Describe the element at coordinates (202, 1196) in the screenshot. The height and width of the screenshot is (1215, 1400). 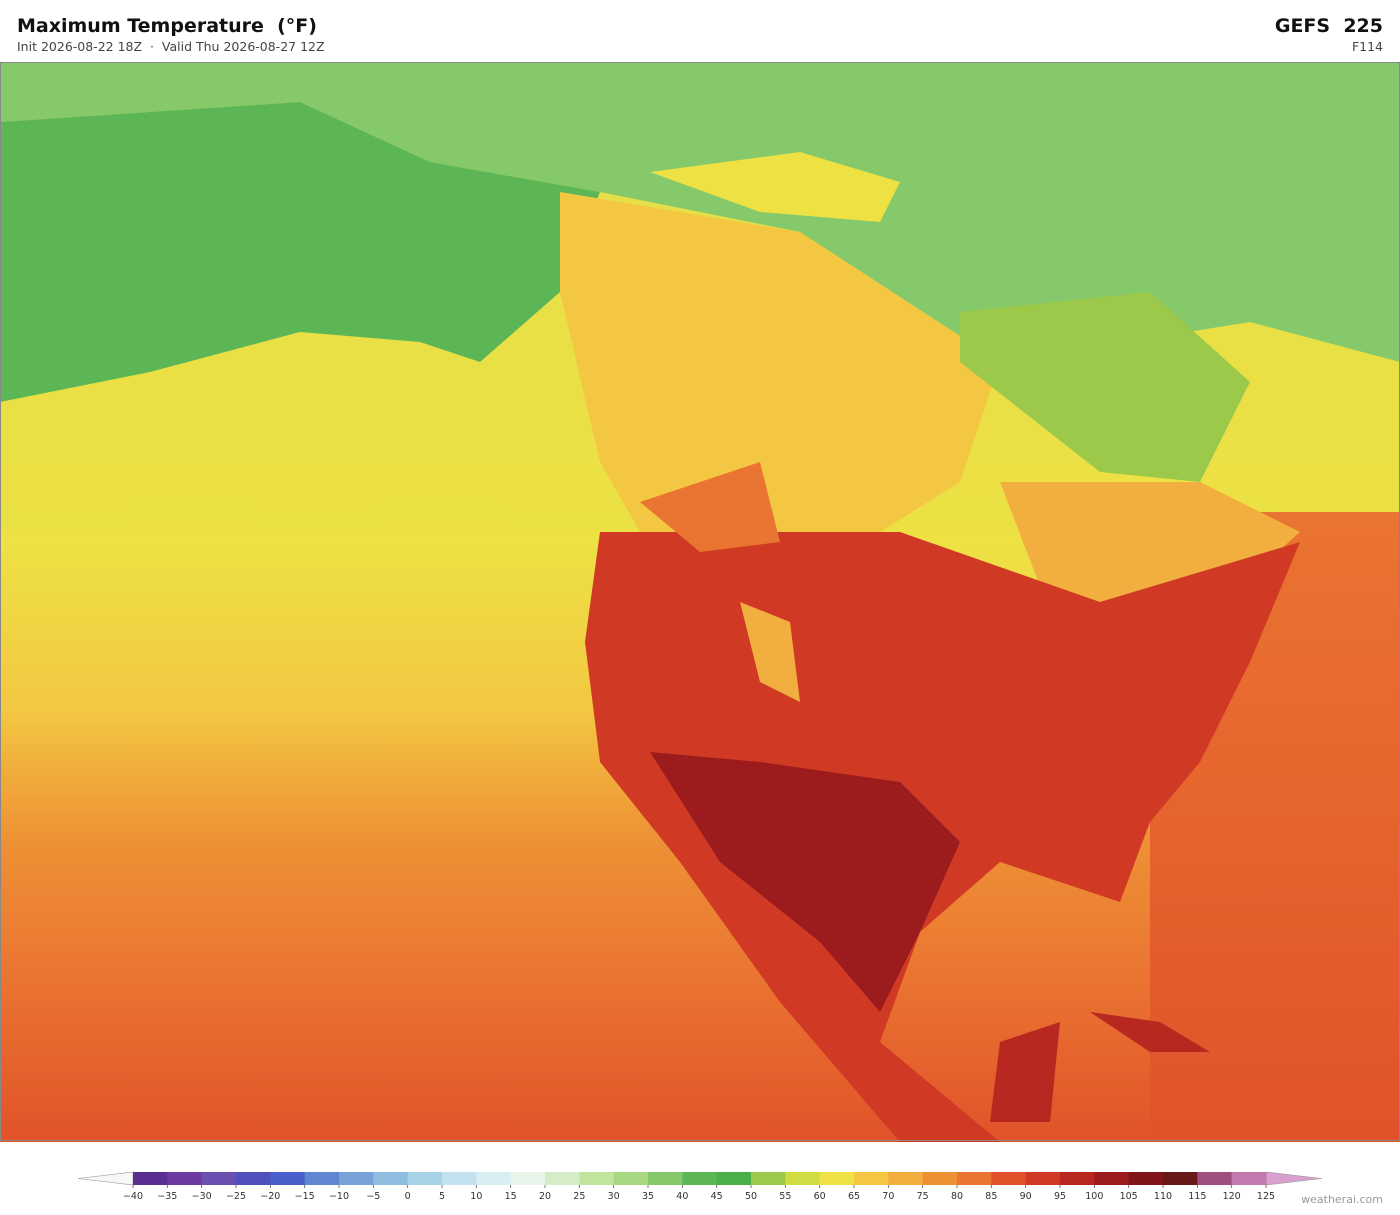
I see `colorbar-tick-label: −30` at that location.